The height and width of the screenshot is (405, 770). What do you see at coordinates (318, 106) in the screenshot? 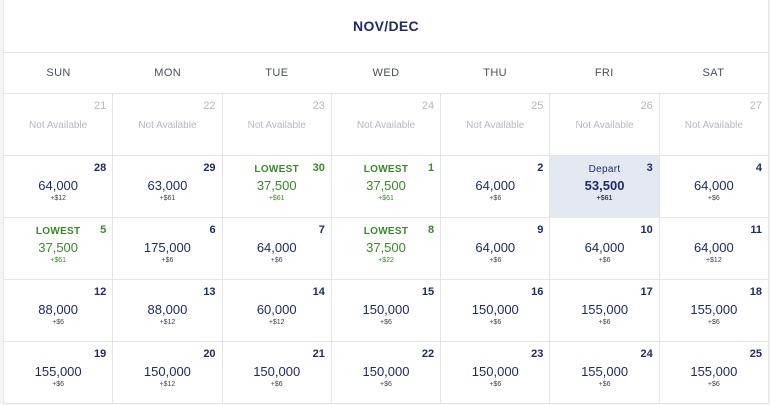
I see `day-number: 23` at bounding box center [318, 106].